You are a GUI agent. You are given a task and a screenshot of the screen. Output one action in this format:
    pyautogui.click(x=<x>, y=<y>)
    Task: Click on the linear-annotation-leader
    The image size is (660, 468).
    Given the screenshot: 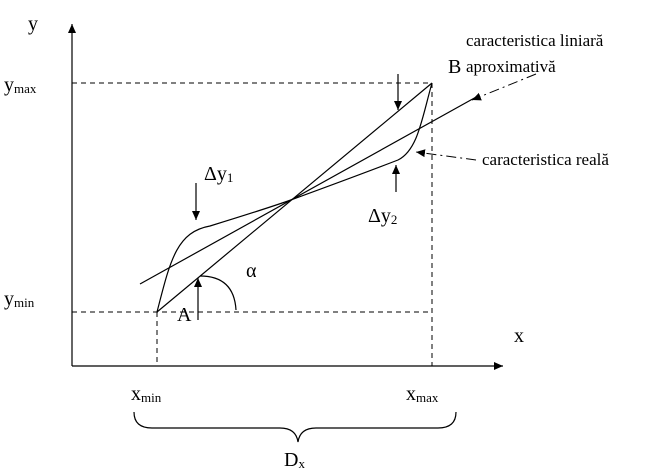 What is the action you would take?
    pyautogui.click(x=504, y=87)
    